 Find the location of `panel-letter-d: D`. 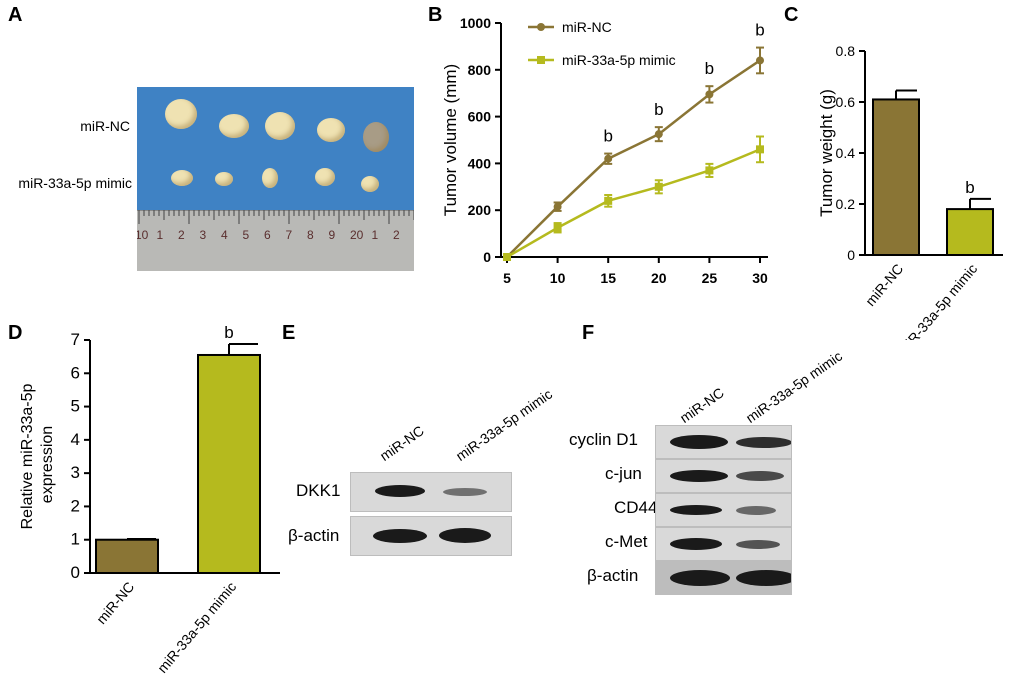

panel-letter-d: D is located at coordinates (15, 333).